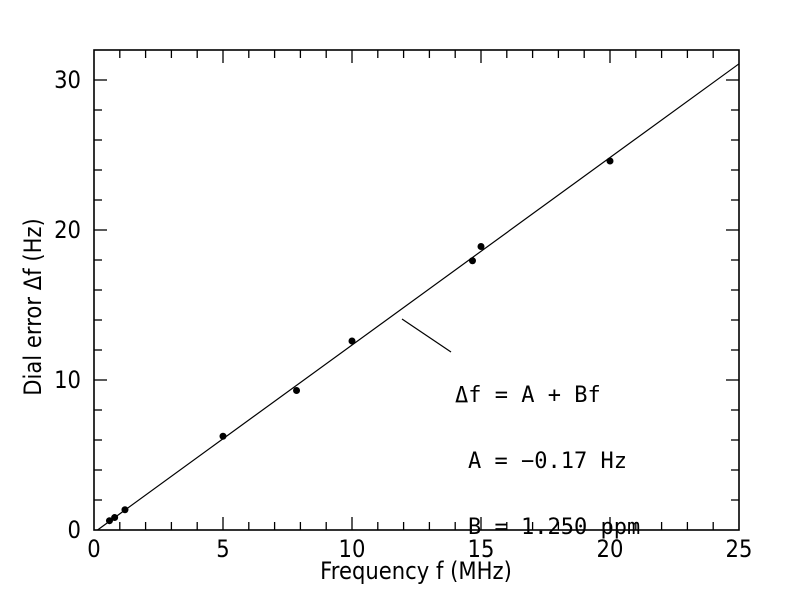 The width and height of the screenshot is (792, 612). Describe the element at coordinates (94, 549) in the screenshot. I see `x-tick-label-0: 0` at that location.